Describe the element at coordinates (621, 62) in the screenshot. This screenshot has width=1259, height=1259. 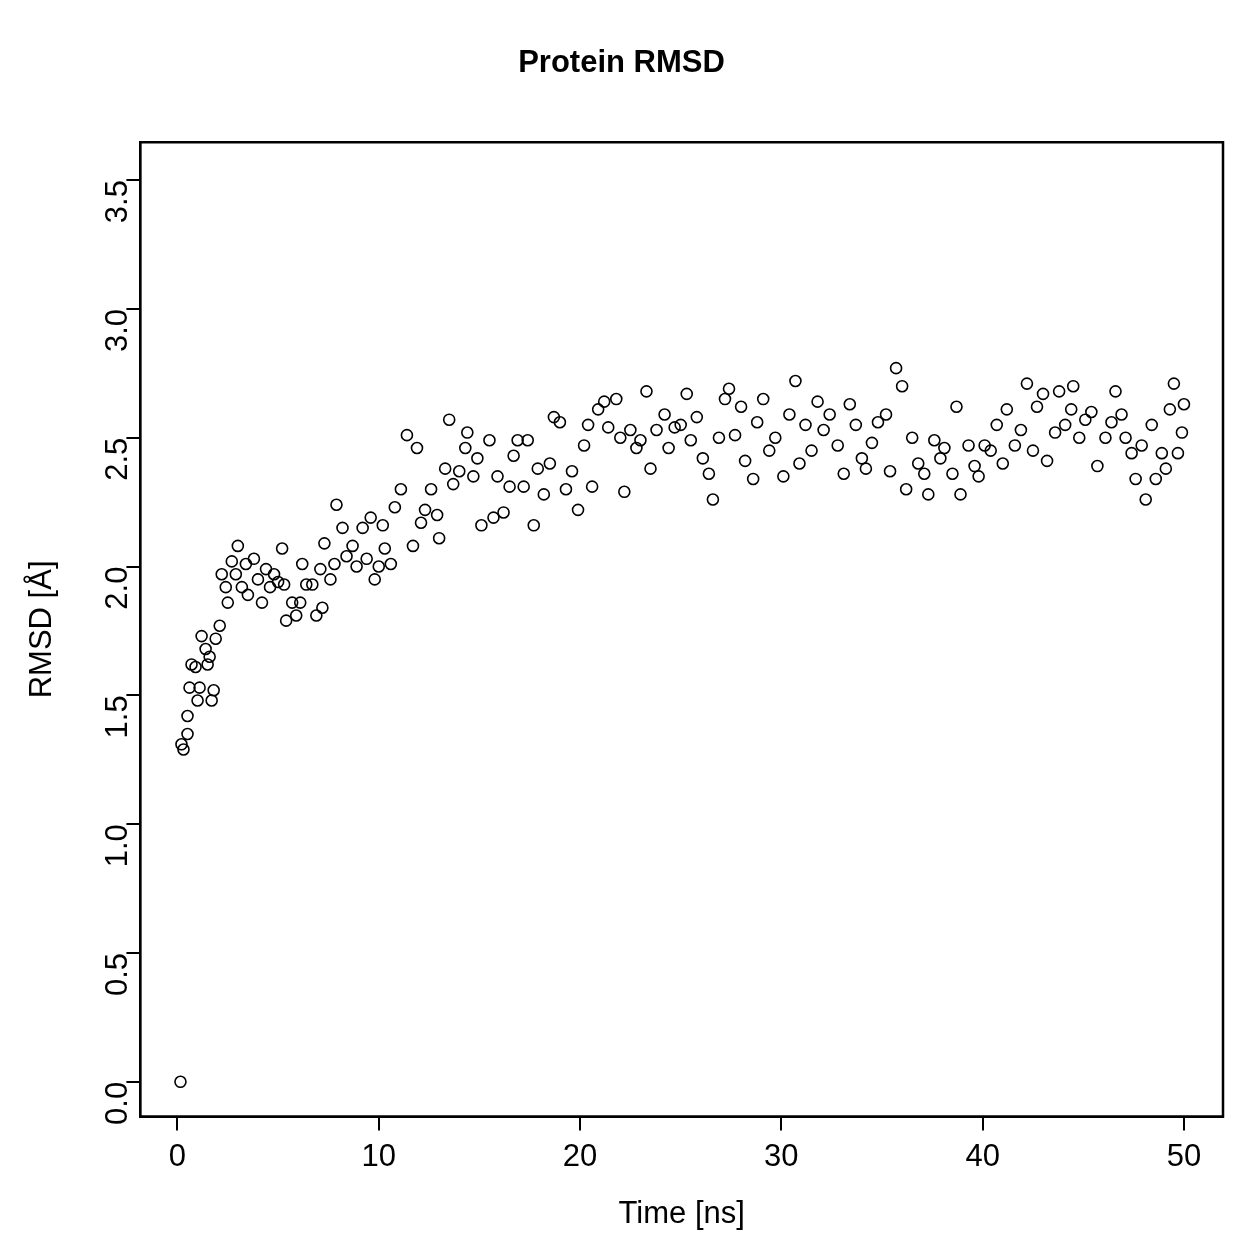
I see `chart-title: Protein RMSD` at that location.